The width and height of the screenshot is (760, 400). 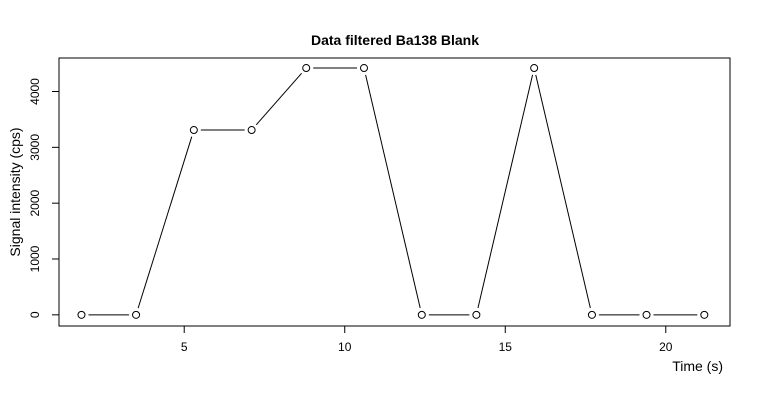 I want to click on x-tick-label: 20, so click(x=666, y=347).